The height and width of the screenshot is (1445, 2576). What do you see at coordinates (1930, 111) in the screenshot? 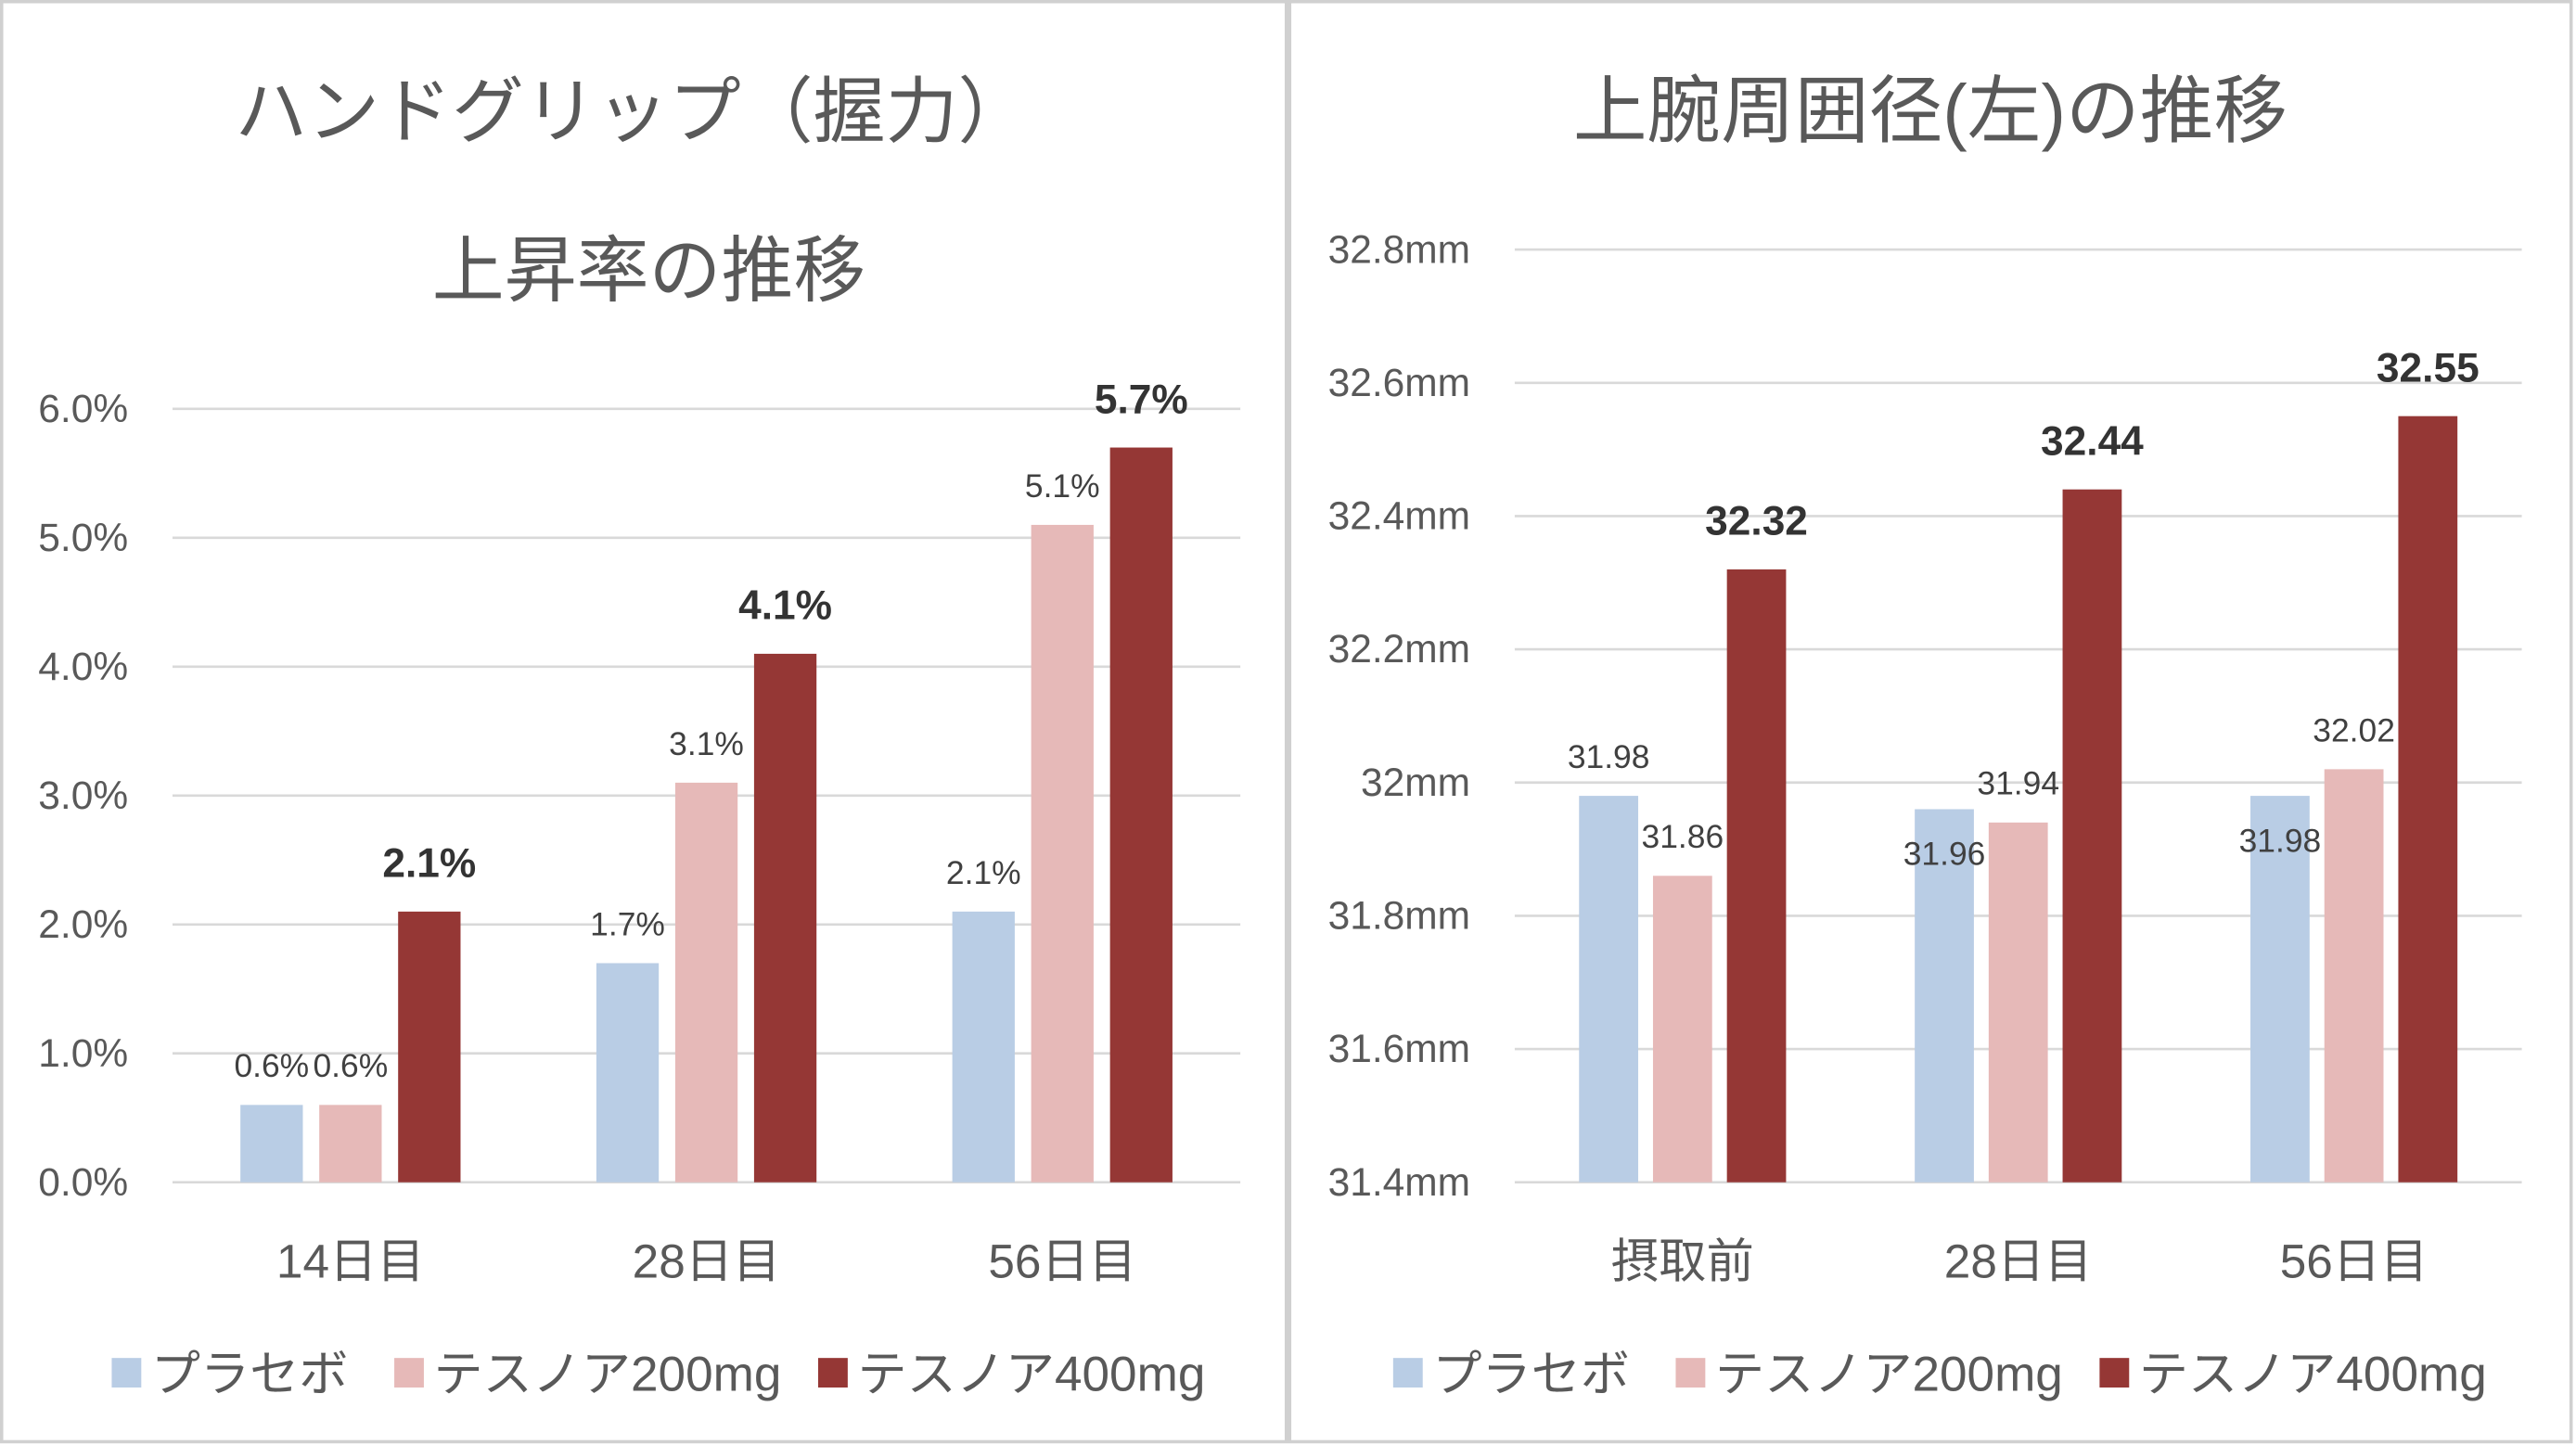
I see `right-chart-title: 上腕周囲径(左)の推移` at bounding box center [1930, 111].